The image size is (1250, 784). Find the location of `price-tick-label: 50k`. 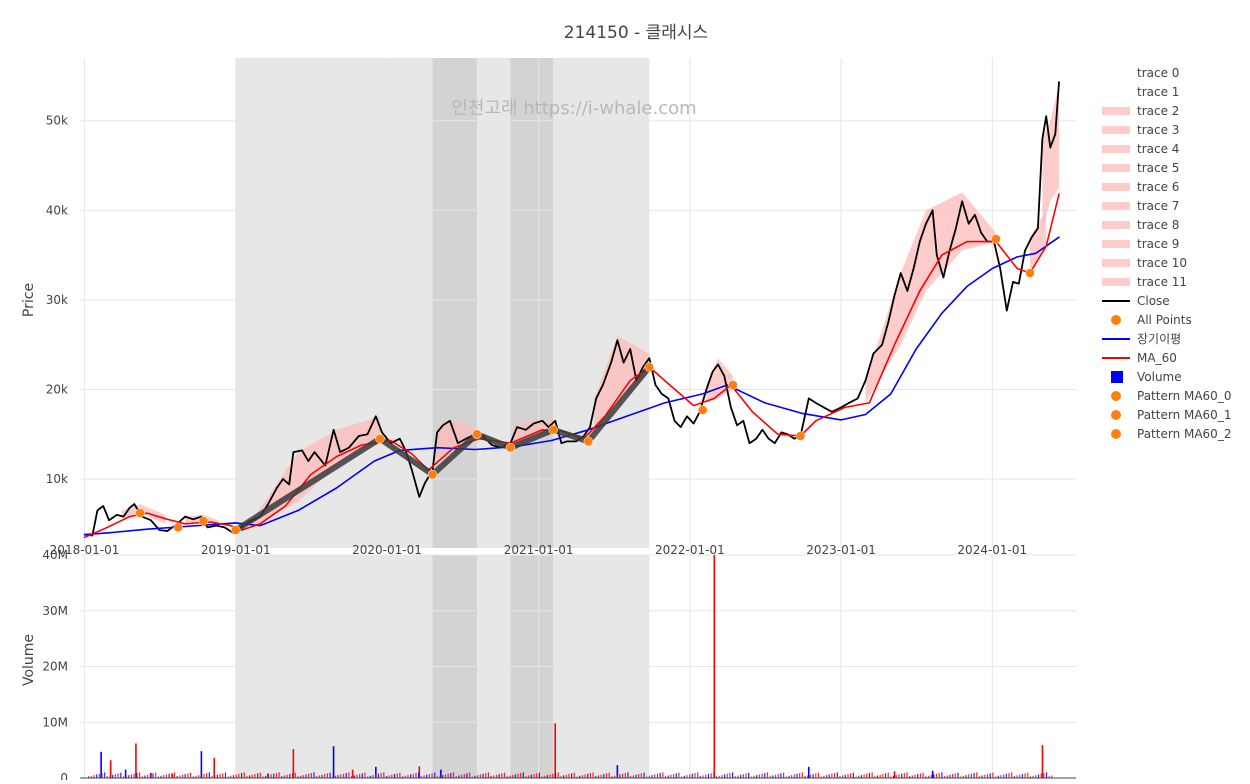

price-tick-label: 50k is located at coordinates (57, 121).